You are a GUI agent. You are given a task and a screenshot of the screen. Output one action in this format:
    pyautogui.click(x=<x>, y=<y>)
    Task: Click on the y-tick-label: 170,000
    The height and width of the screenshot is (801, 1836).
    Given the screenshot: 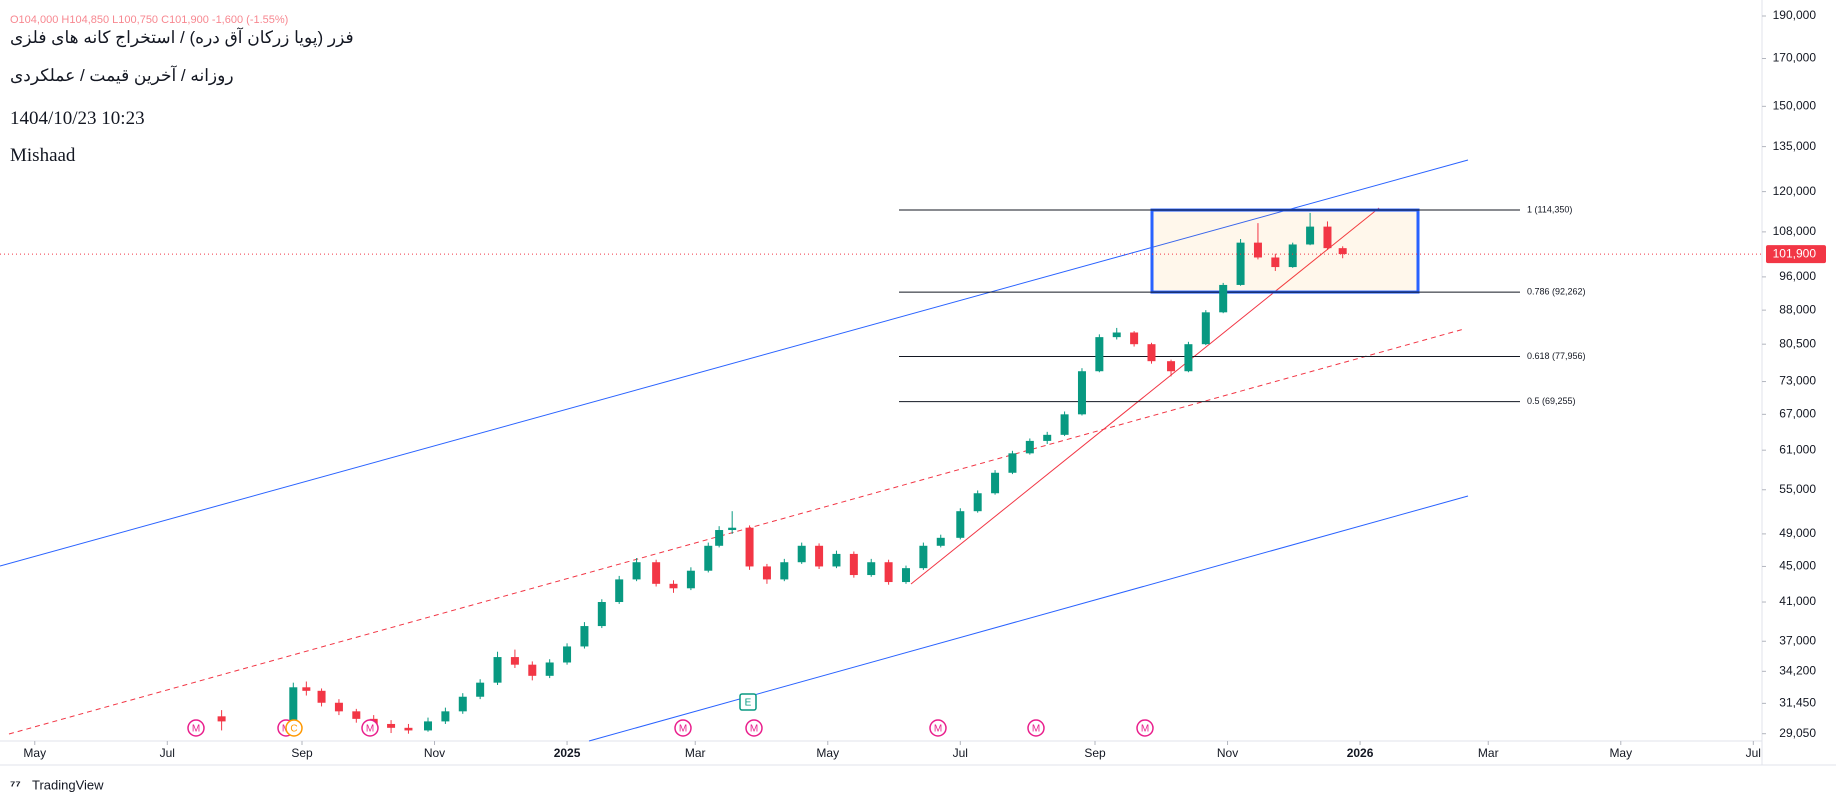 What is the action you would take?
    pyautogui.click(x=1795, y=58)
    